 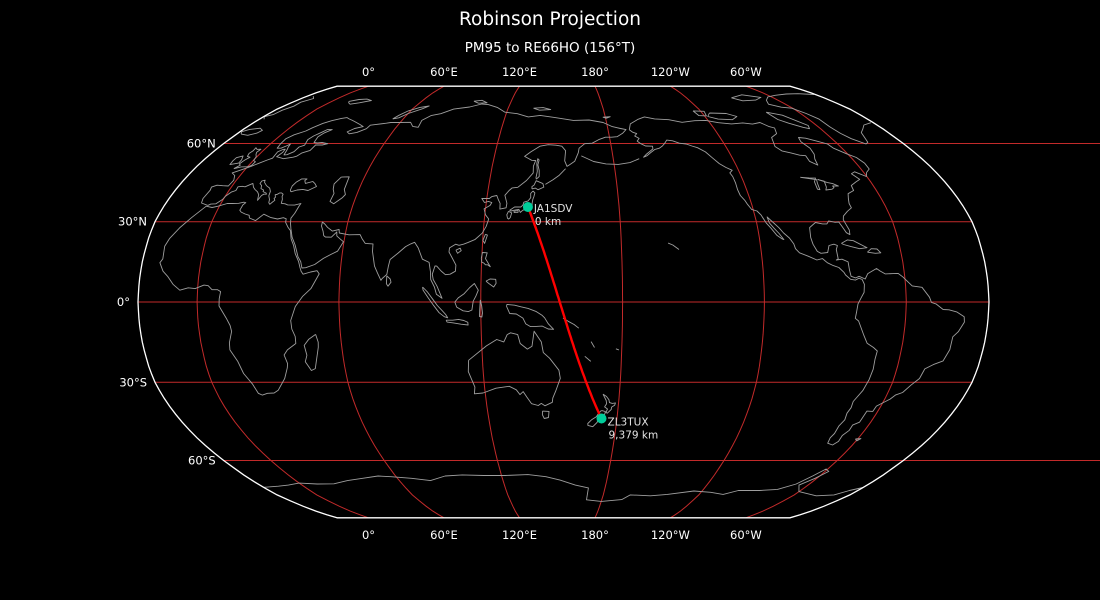 What do you see at coordinates (595, 535) in the screenshot?
I see `lon-tick-bottom-180deg: 180°` at bounding box center [595, 535].